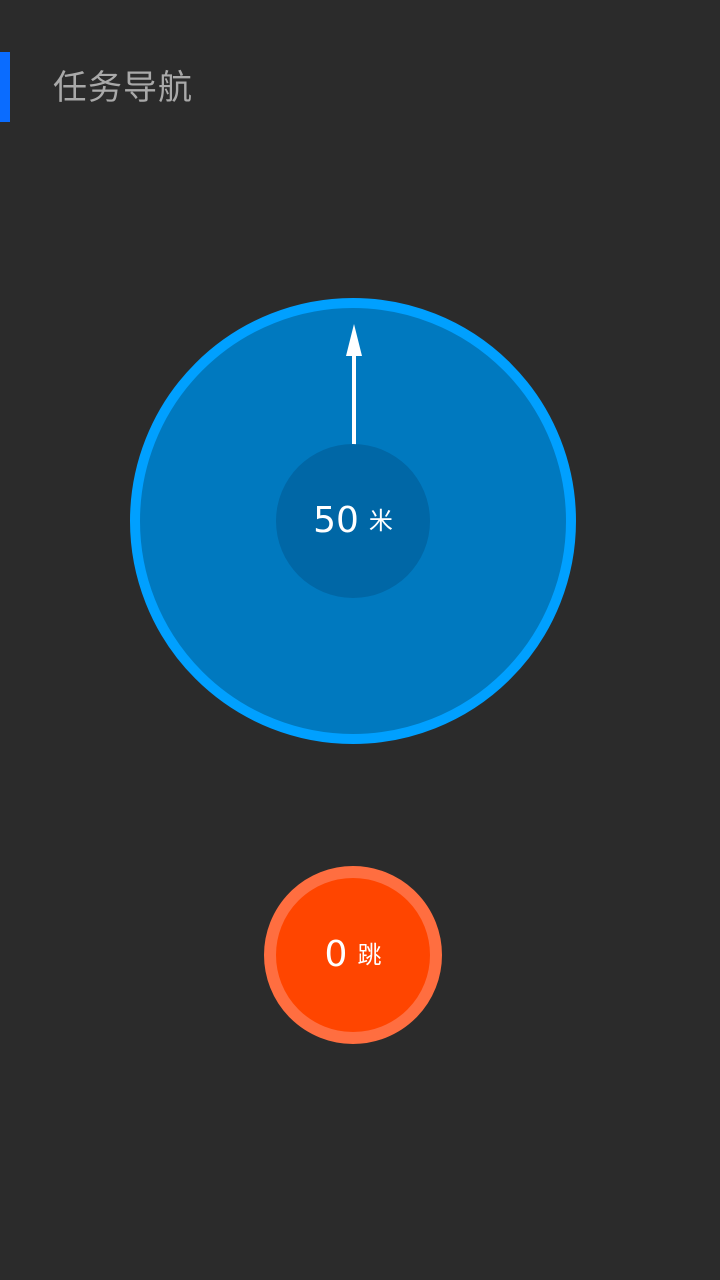 The image size is (720, 1280). Describe the element at coordinates (369, 955) in the screenshot. I see `jump-unit: 跳` at that location.